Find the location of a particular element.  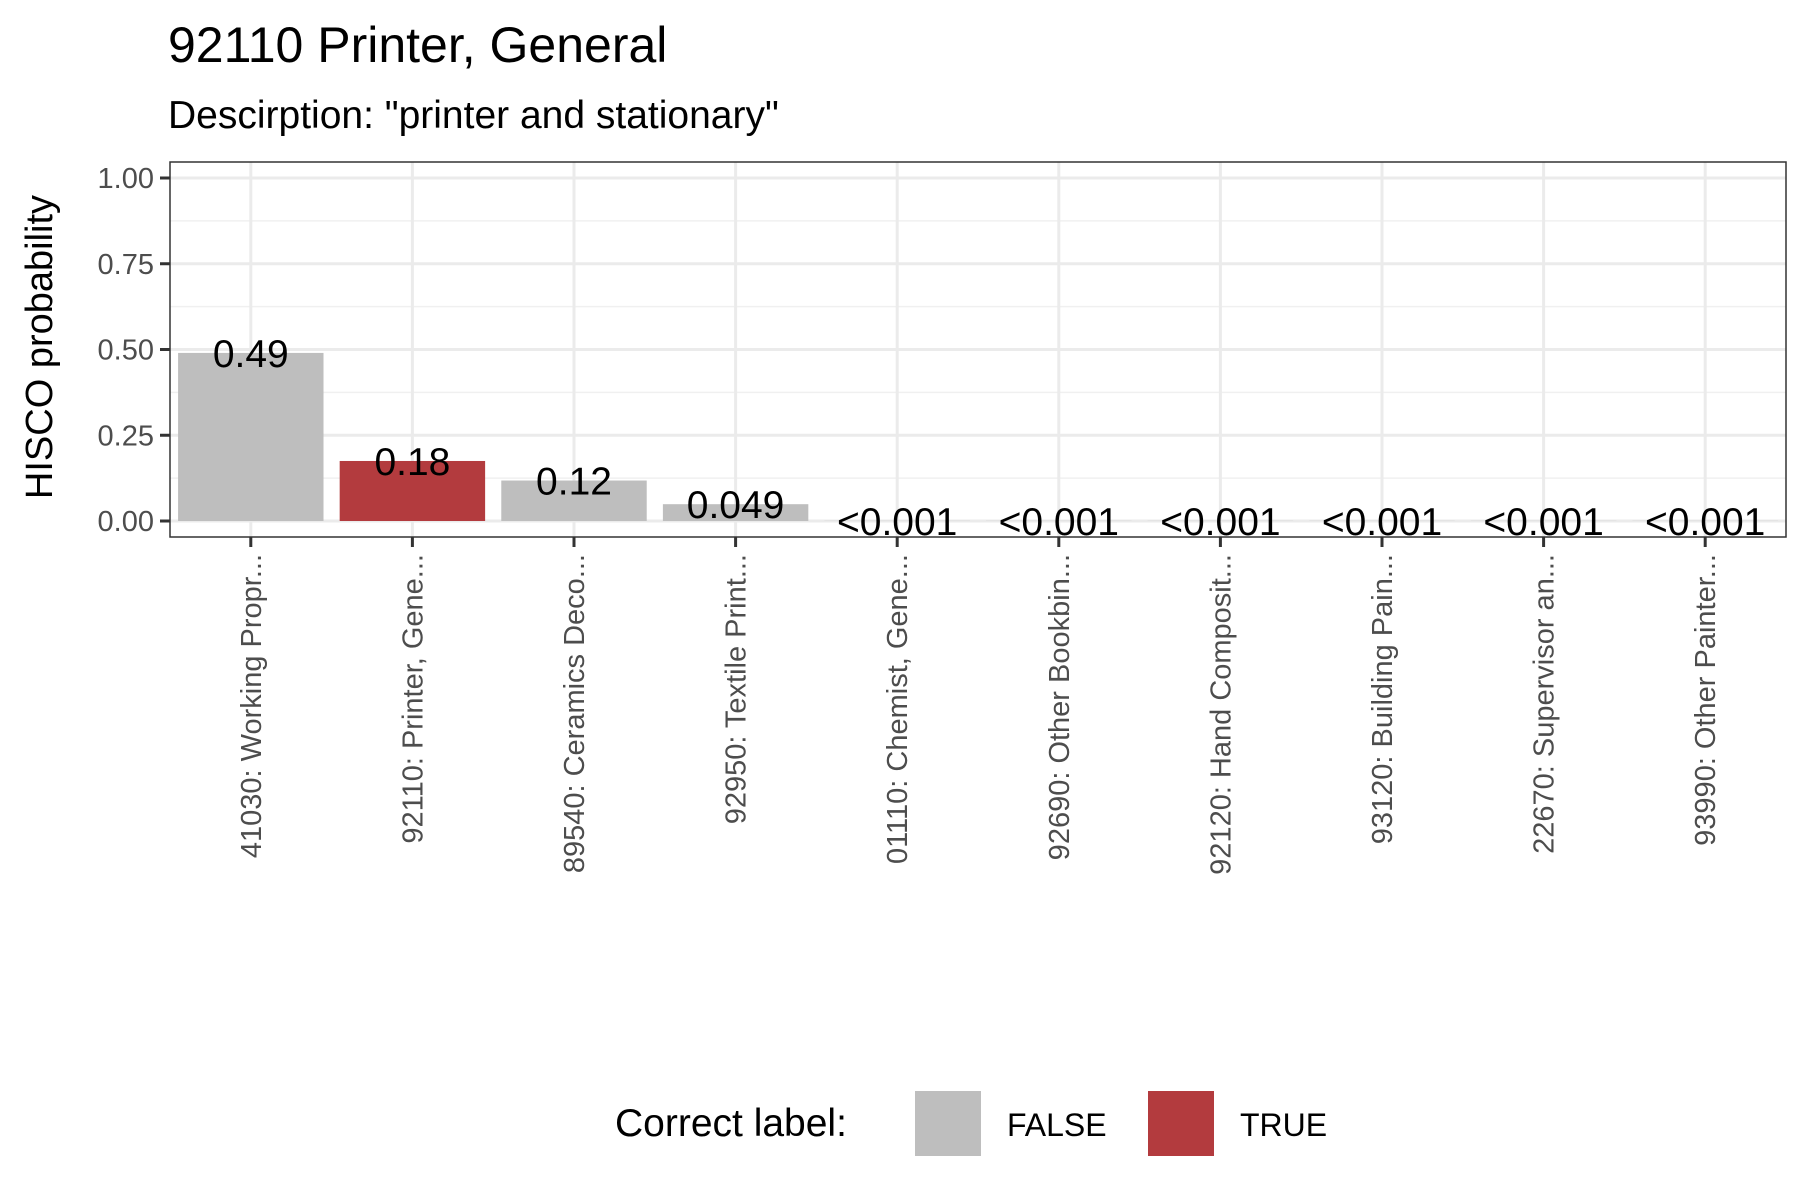

y-tick-label: 1.00 is located at coordinates (126, 179).